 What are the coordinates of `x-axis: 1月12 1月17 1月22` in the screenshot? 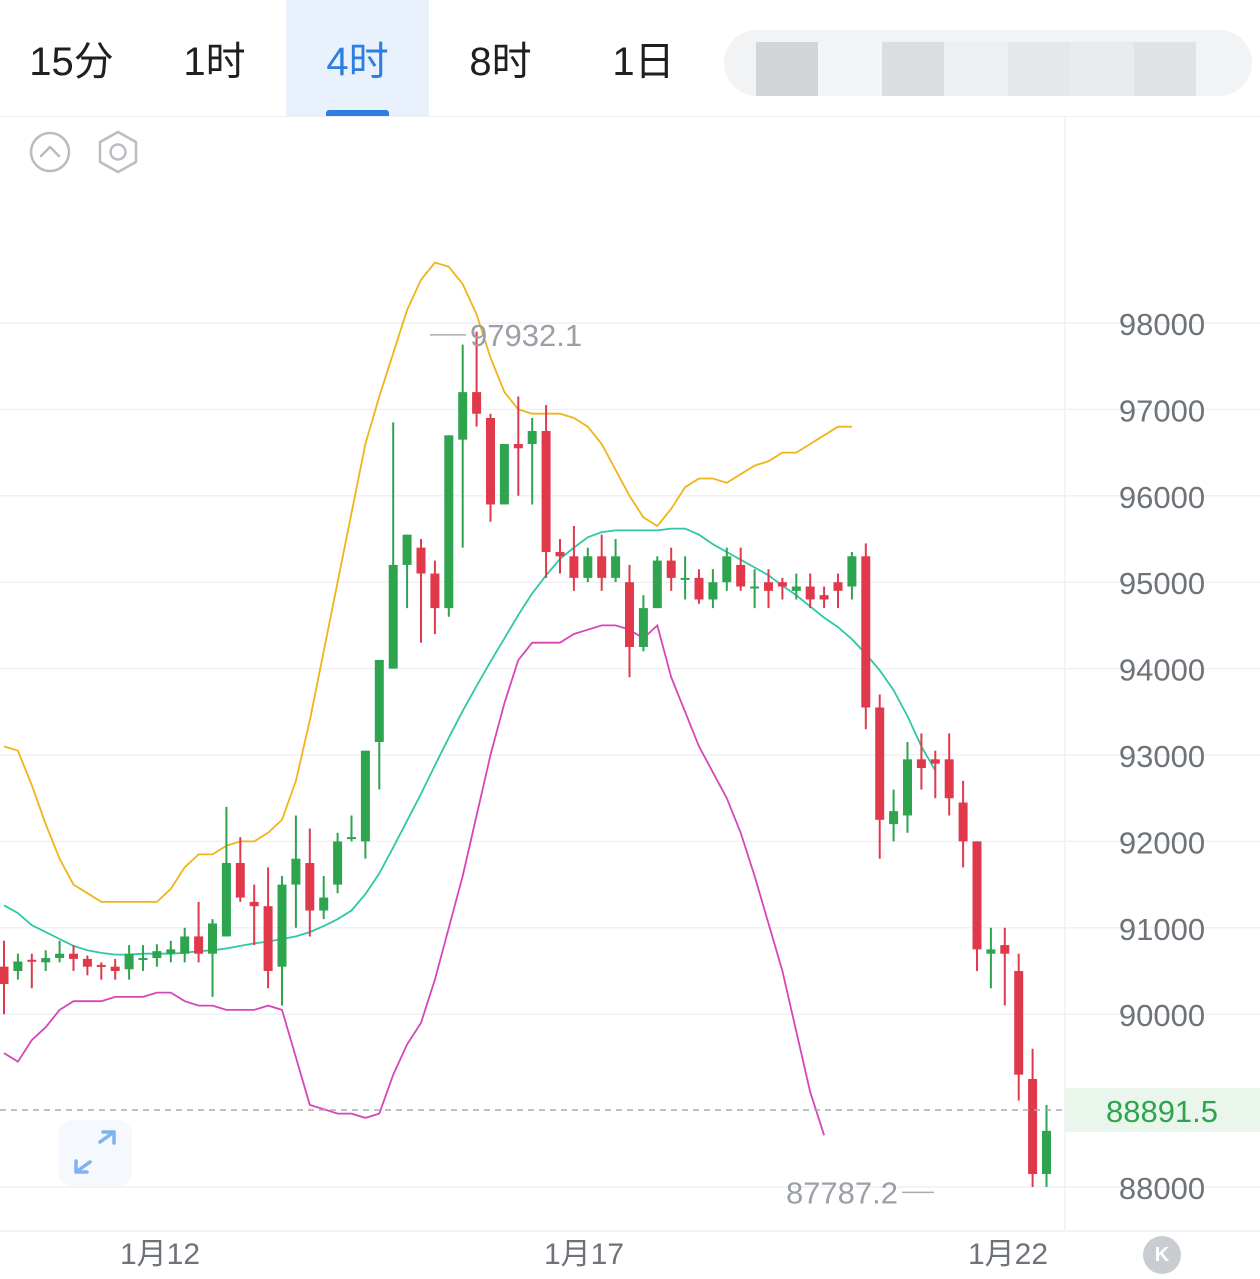 It's located at (584, 1254).